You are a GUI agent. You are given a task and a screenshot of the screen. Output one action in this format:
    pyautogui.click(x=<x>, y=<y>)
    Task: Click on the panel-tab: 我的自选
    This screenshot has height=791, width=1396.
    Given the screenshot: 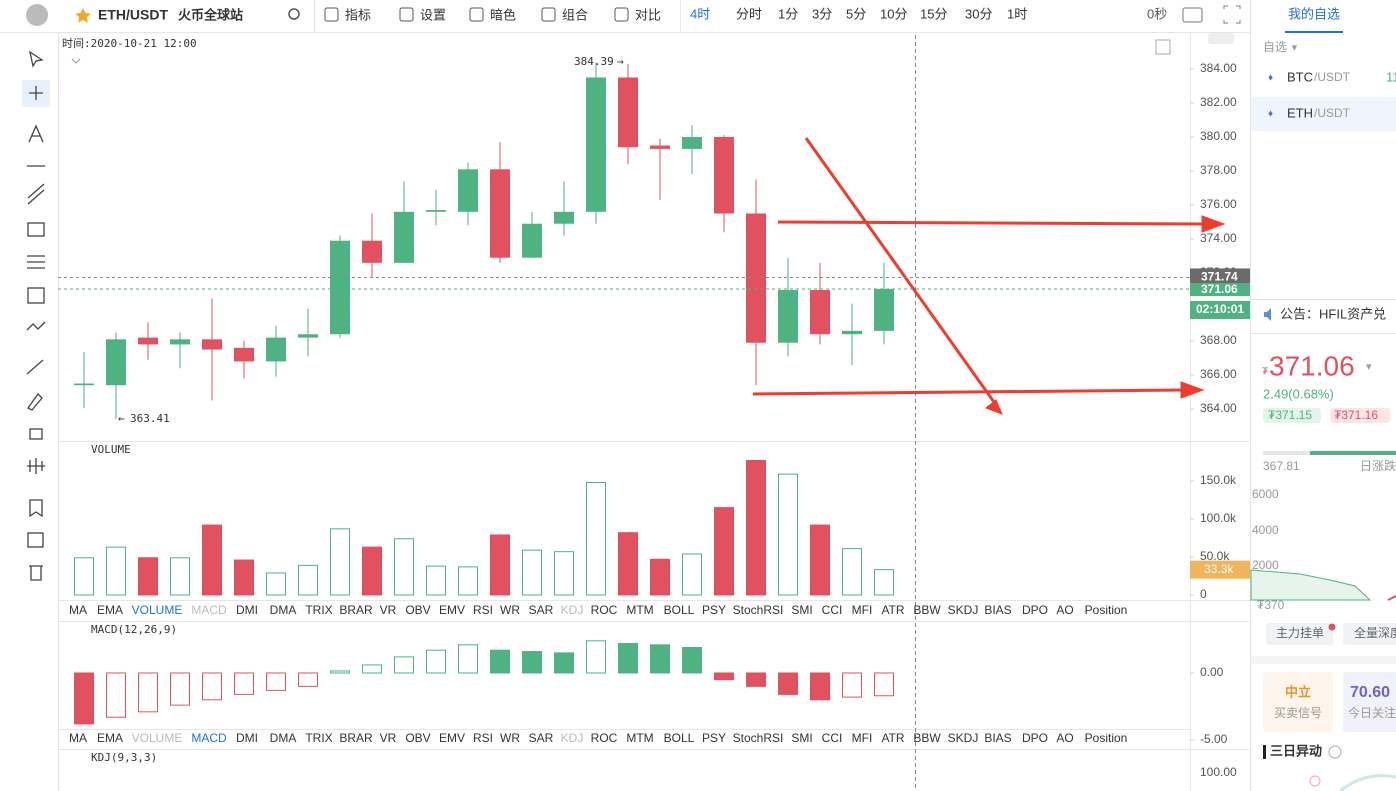 What is the action you would take?
    pyautogui.click(x=1314, y=13)
    